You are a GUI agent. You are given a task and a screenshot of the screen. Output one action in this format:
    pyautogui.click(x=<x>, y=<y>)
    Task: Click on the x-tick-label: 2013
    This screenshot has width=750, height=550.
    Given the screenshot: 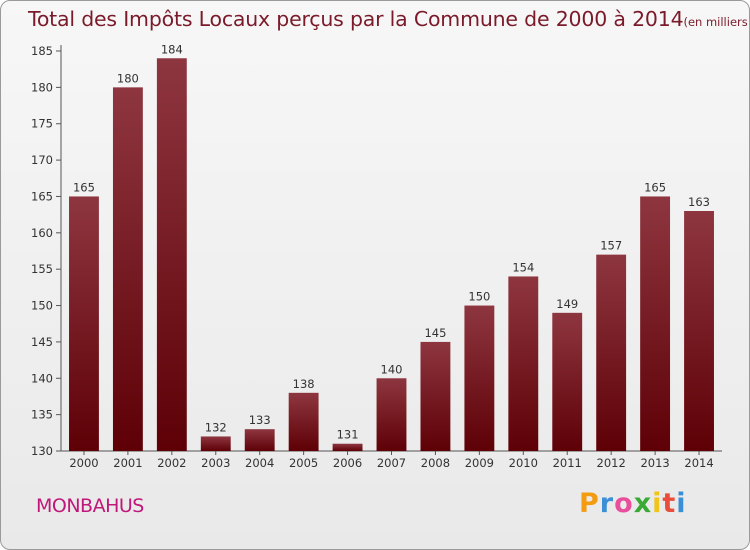 What is the action you would take?
    pyautogui.click(x=654, y=463)
    